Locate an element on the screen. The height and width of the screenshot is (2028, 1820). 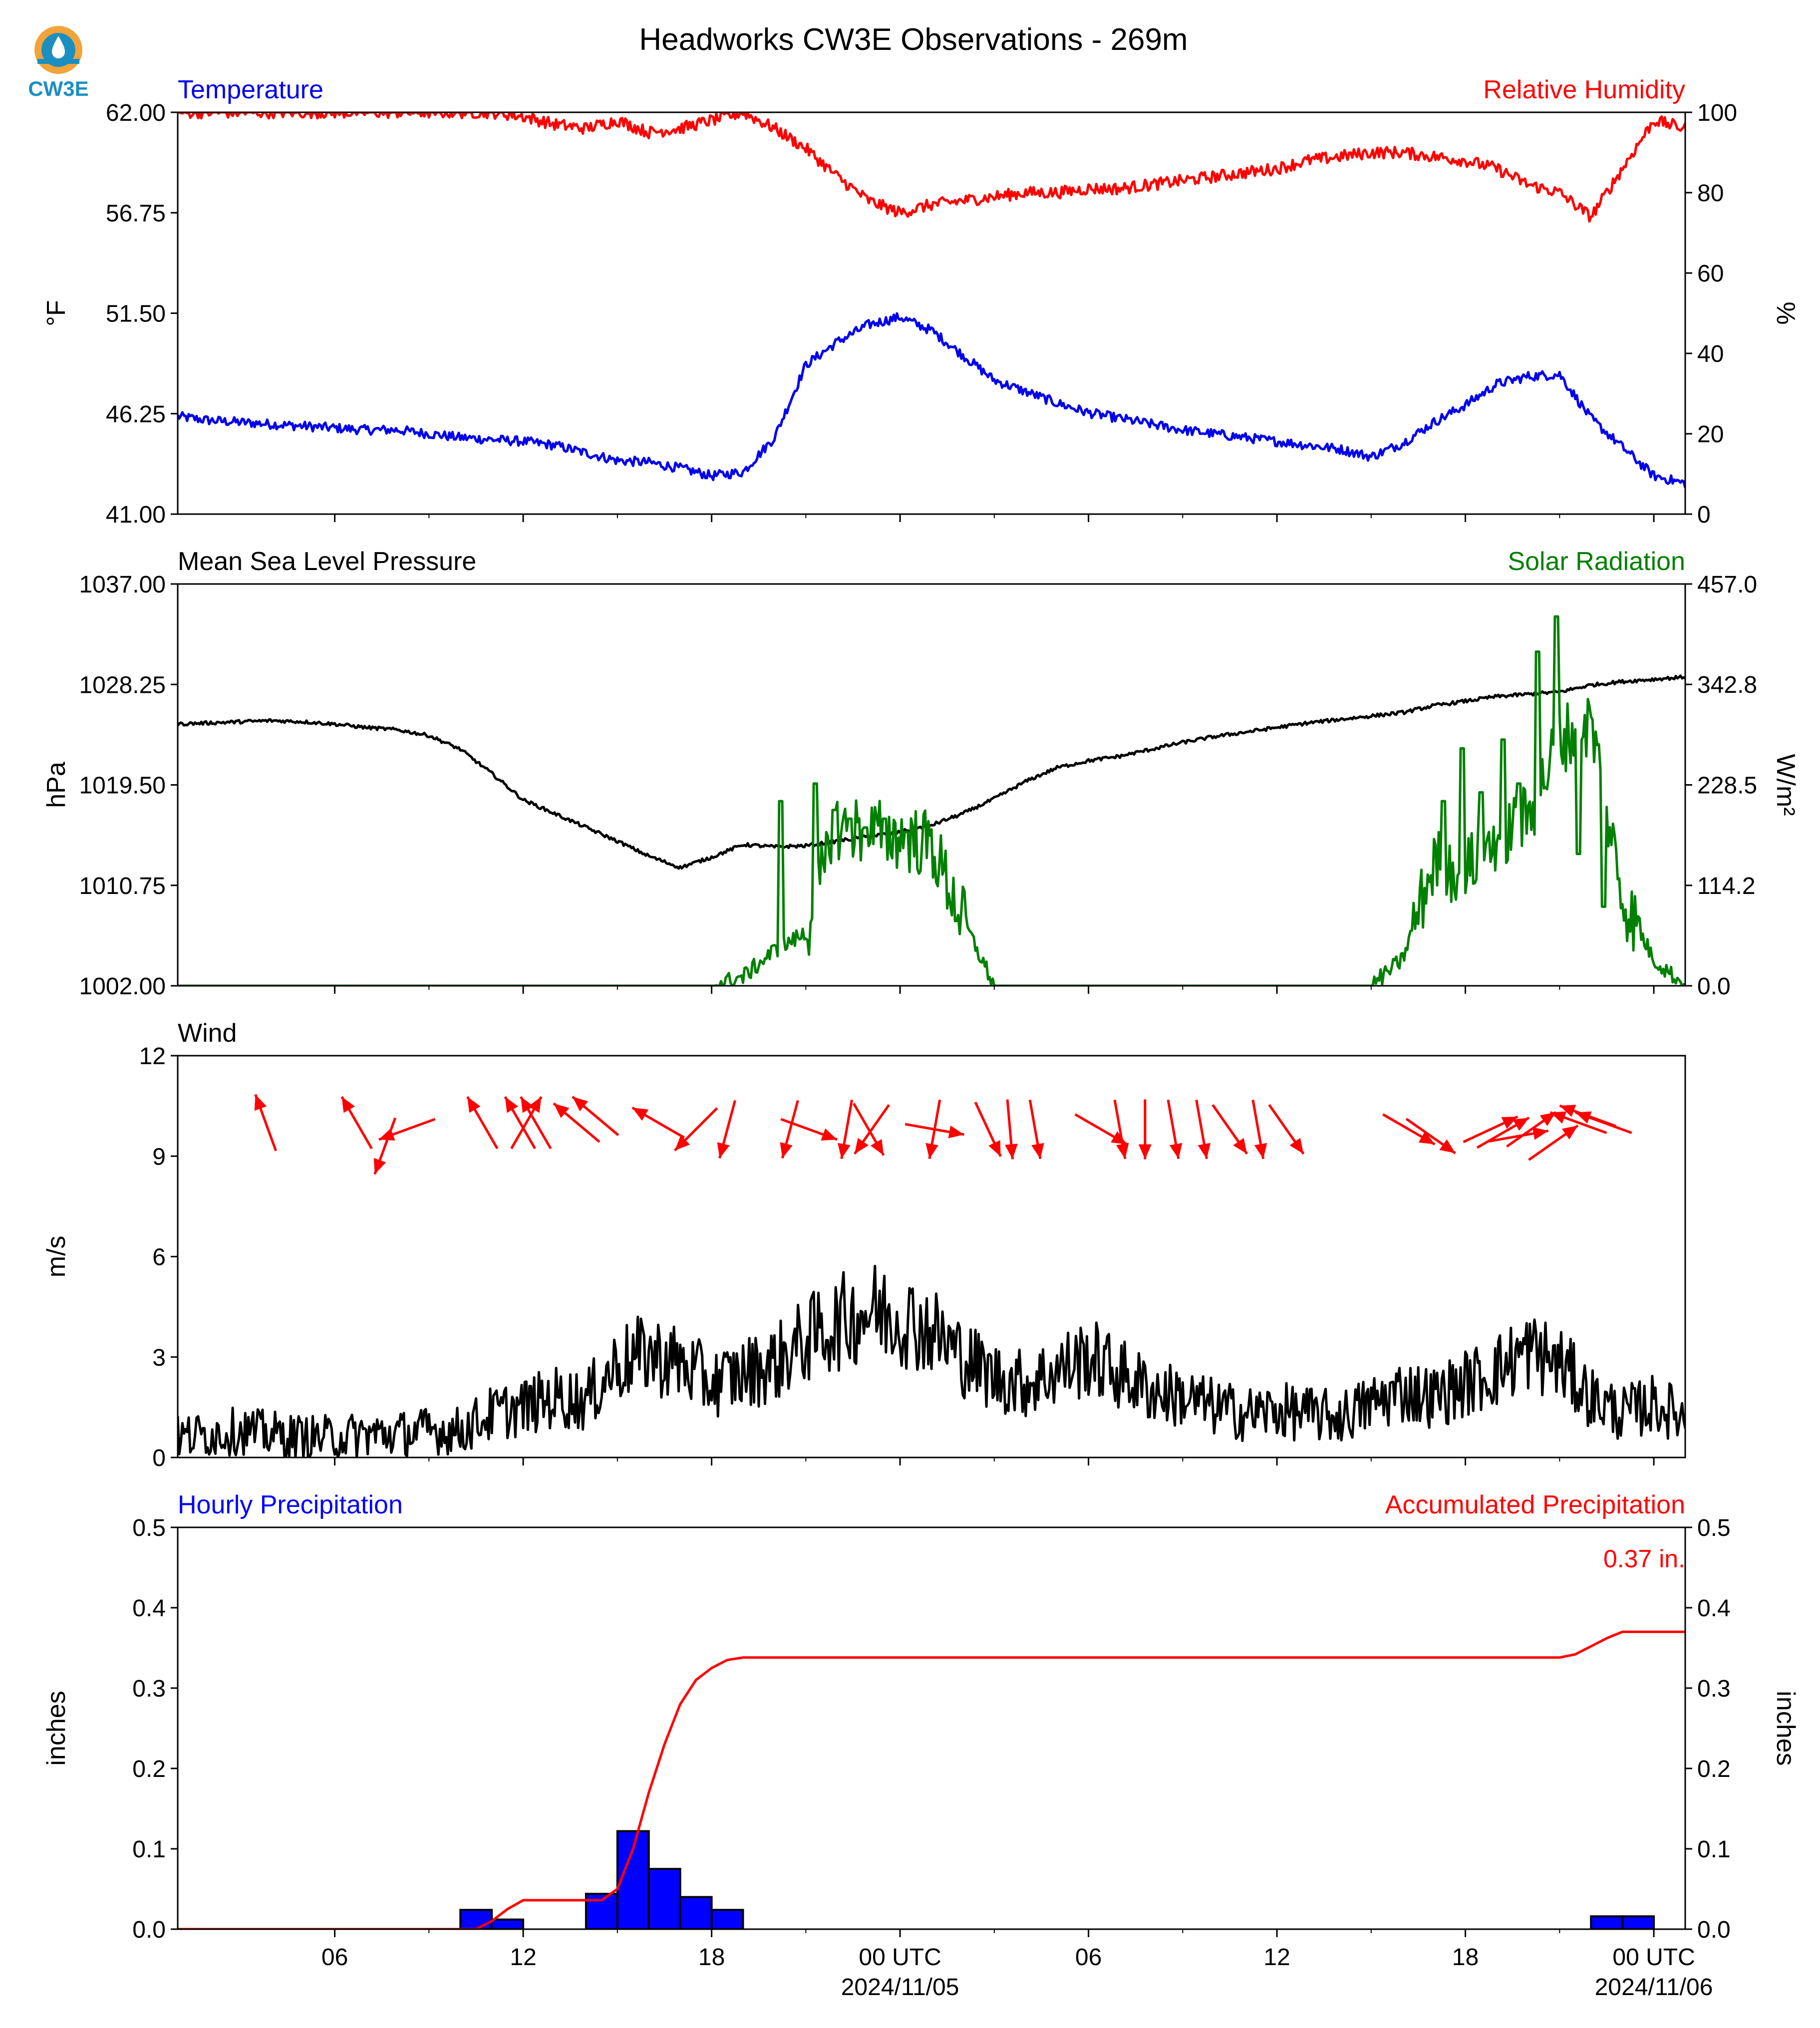
panel-left-title: Mean Sea Level Pressure is located at coordinates (327, 561).